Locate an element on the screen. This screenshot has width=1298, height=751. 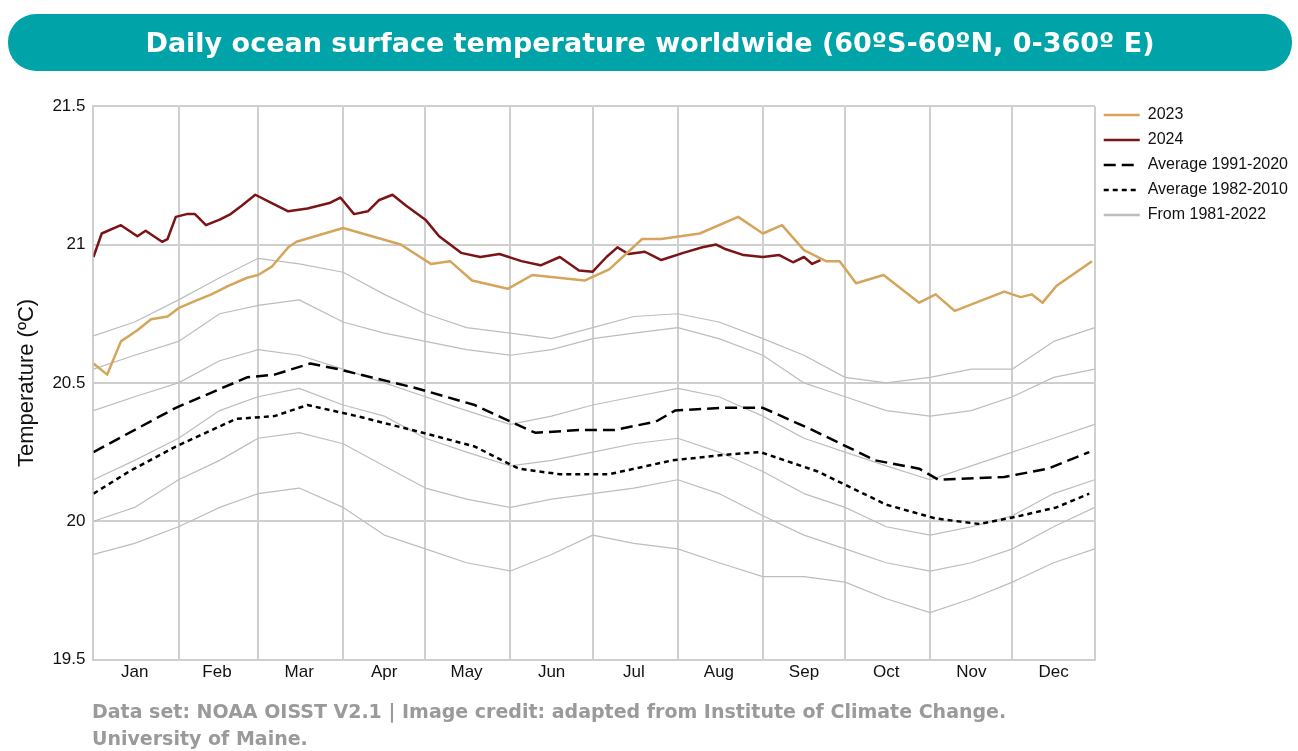
x-tick-label: Mar is located at coordinates (299, 672).